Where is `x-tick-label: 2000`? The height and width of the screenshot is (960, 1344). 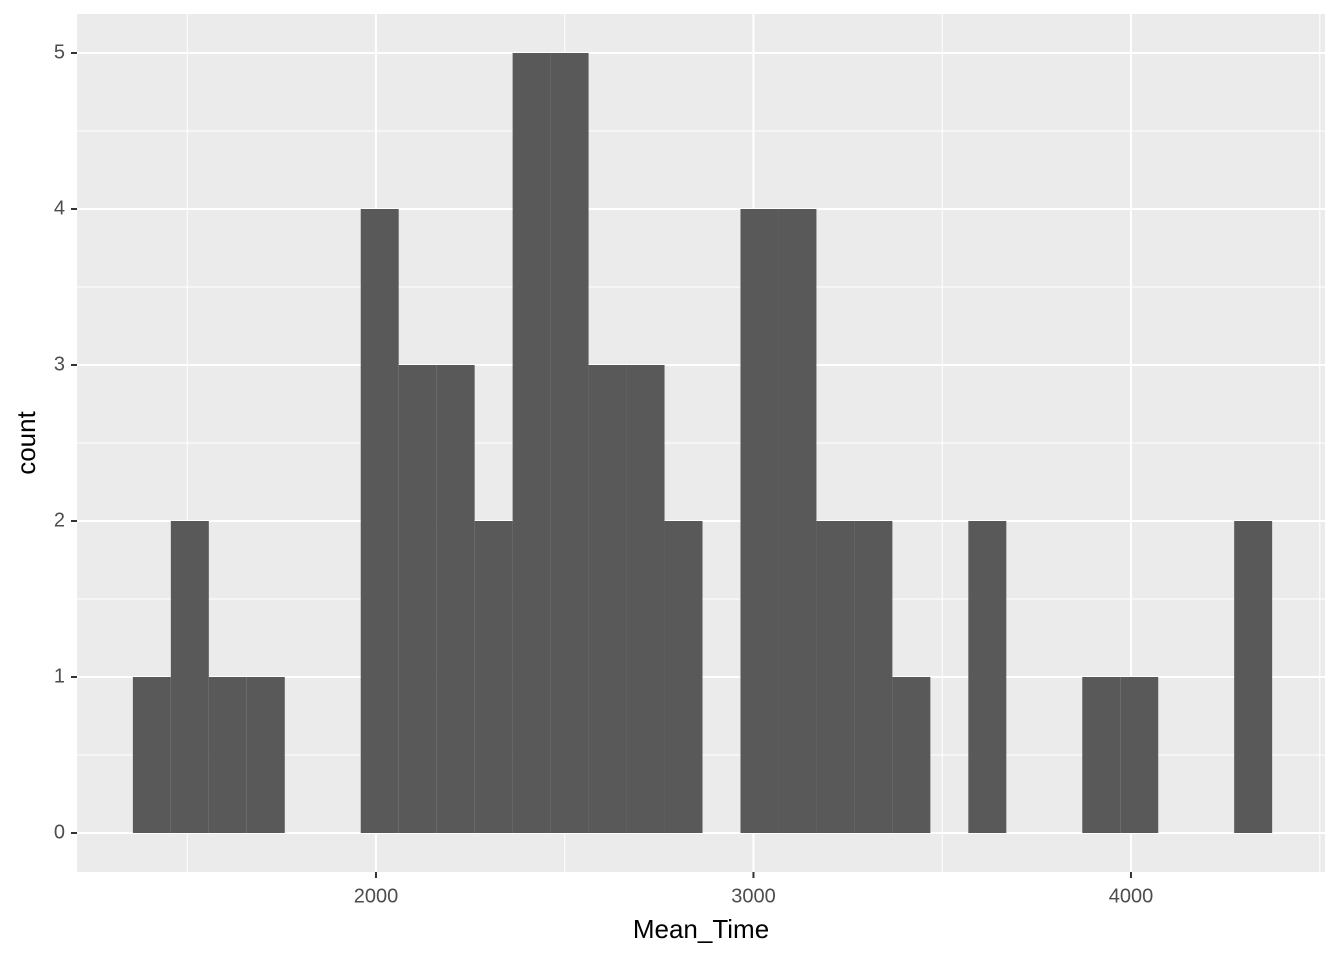 x-tick-label: 2000 is located at coordinates (376, 896).